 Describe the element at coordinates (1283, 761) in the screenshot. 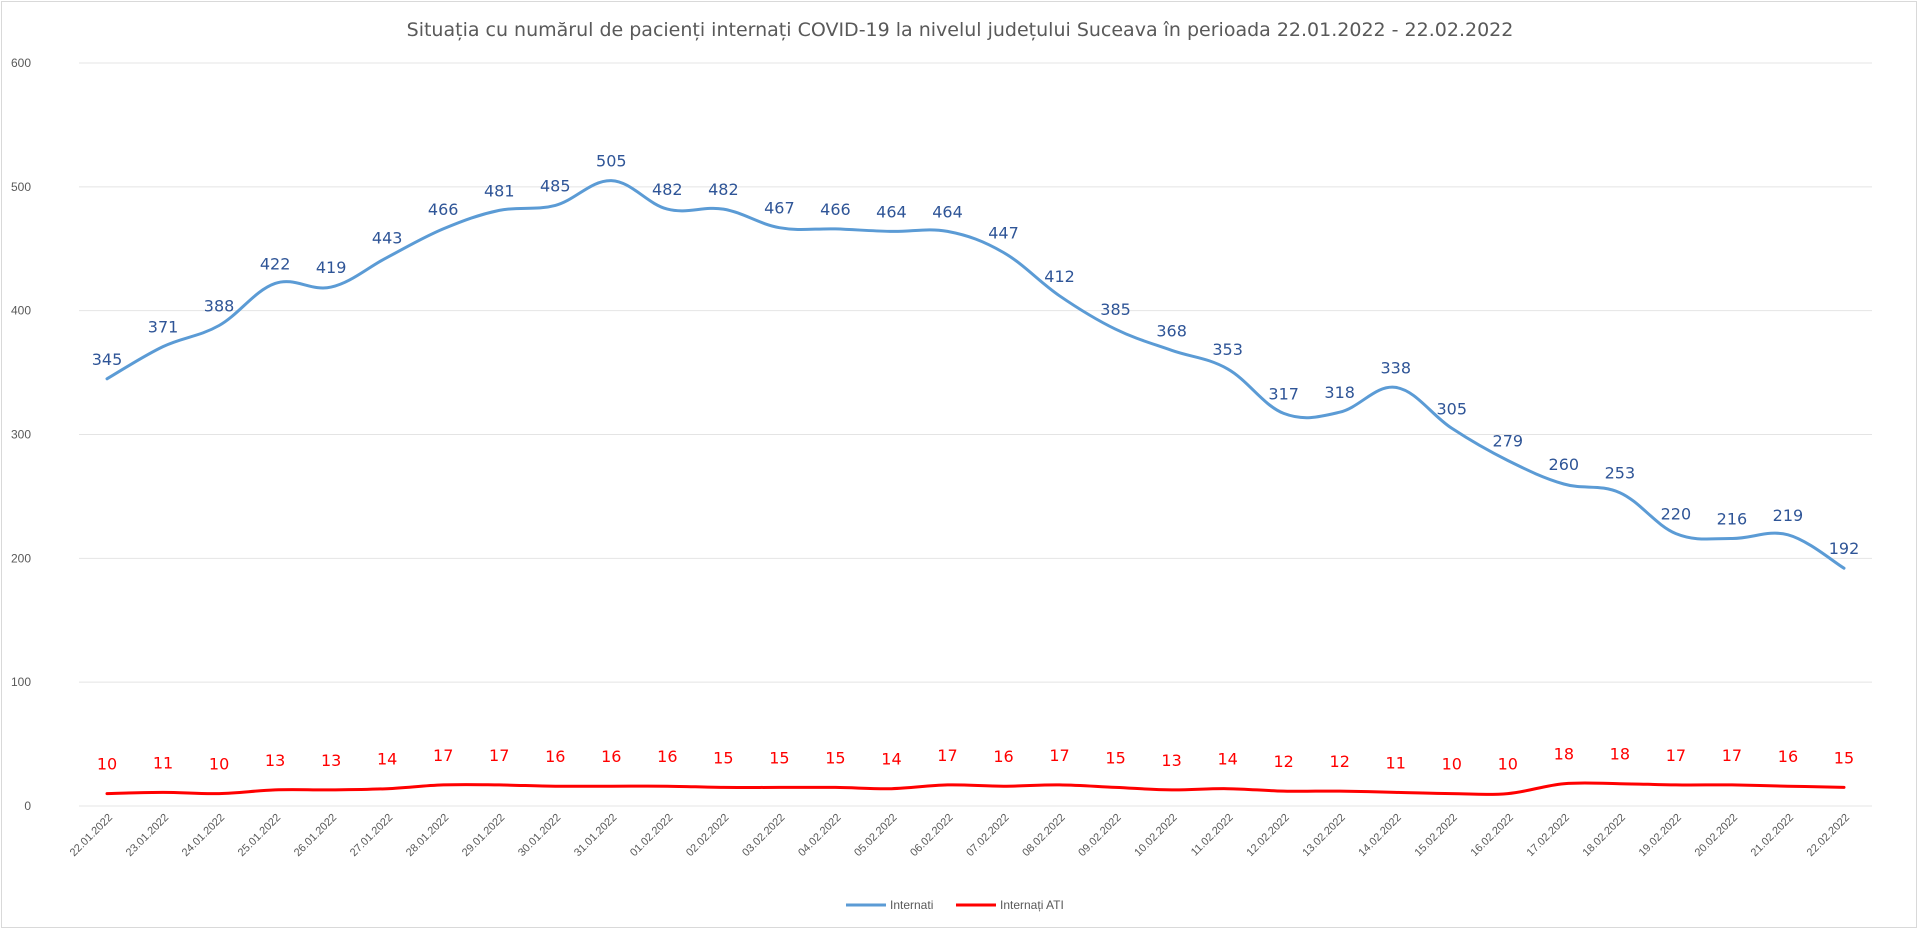

I see `data-label-internati-ati: 12` at that location.